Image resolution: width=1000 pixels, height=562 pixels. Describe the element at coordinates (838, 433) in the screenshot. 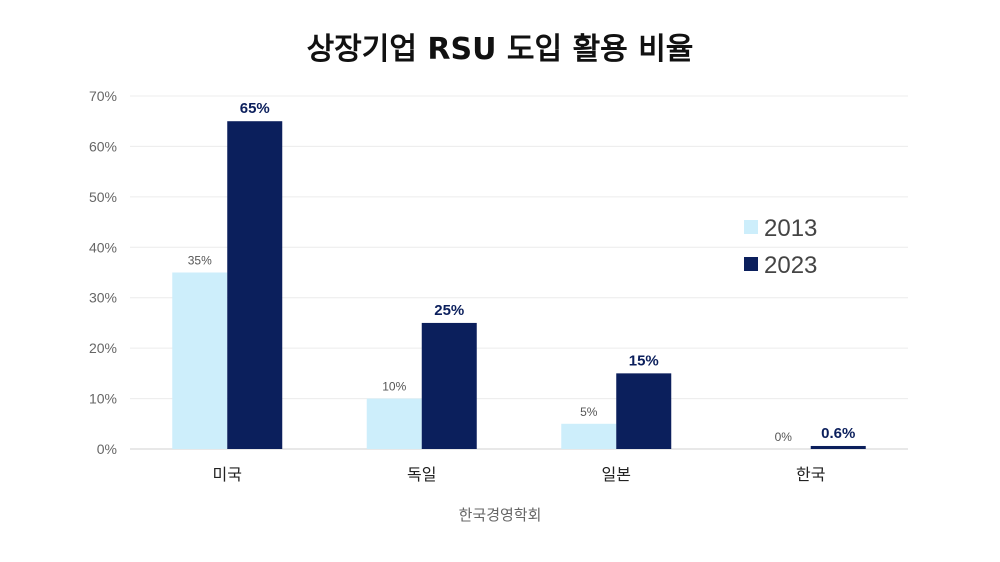

I see `data-label: 0.6%` at that location.